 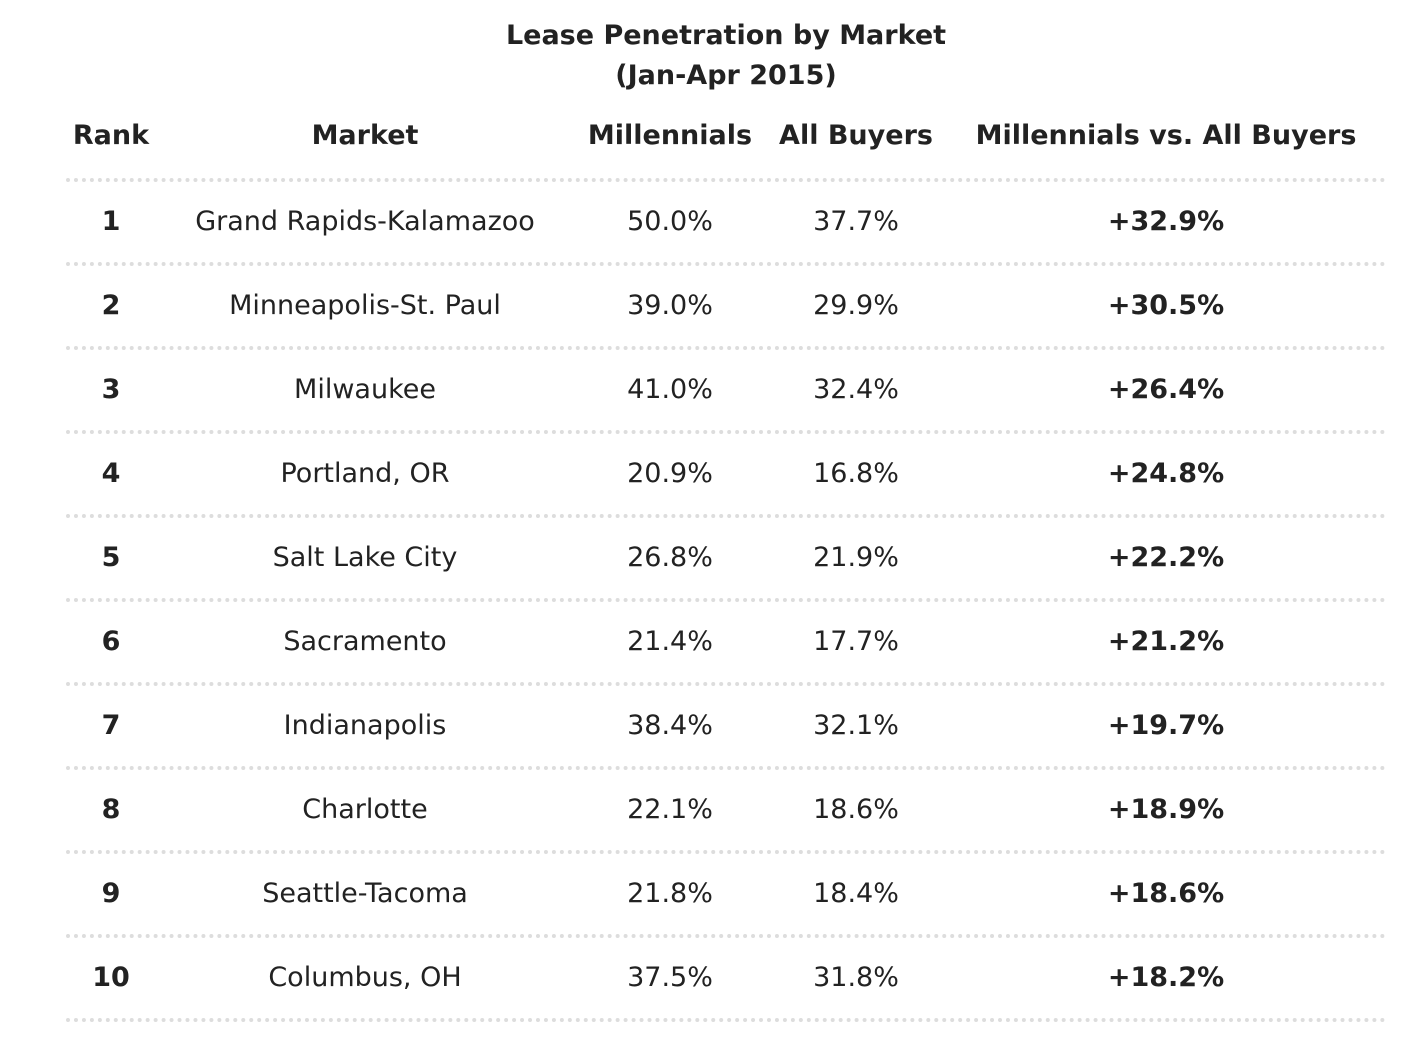 I want to click on table-row: 1 Grand Rapids-Kalamazoo 50.0% 37.7% +32.9%, so click(x=726, y=222).